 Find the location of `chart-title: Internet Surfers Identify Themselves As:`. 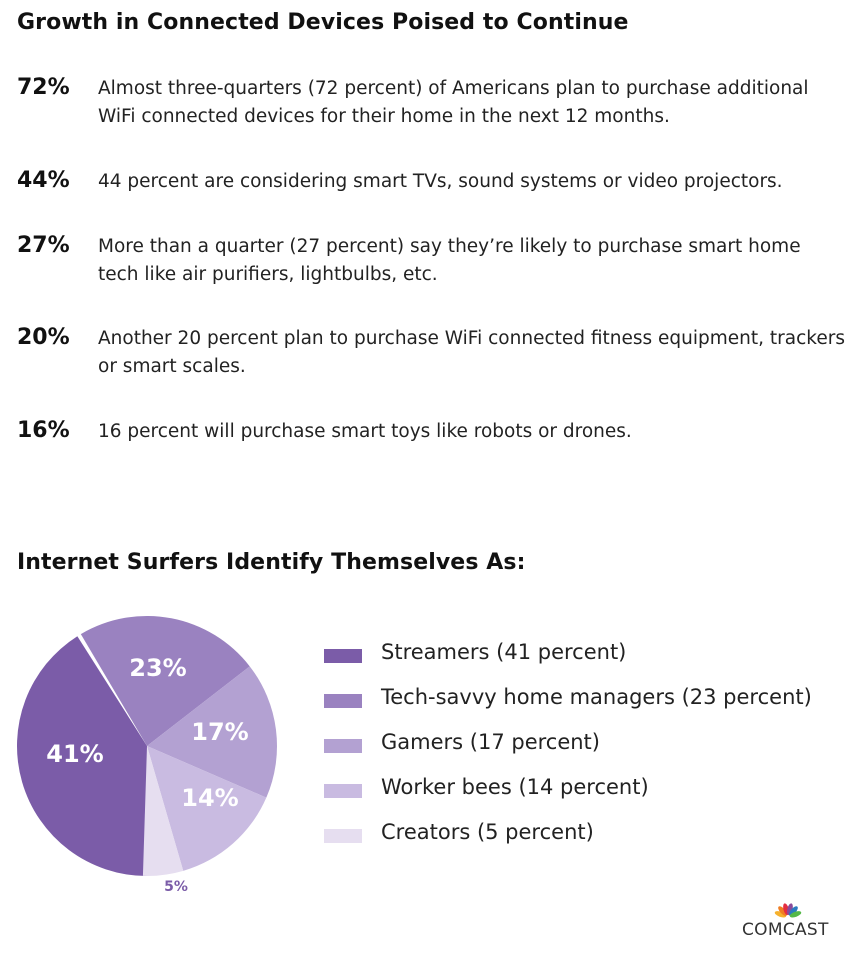

chart-title: Internet Surfers Identify Themselves As: is located at coordinates (271, 562).